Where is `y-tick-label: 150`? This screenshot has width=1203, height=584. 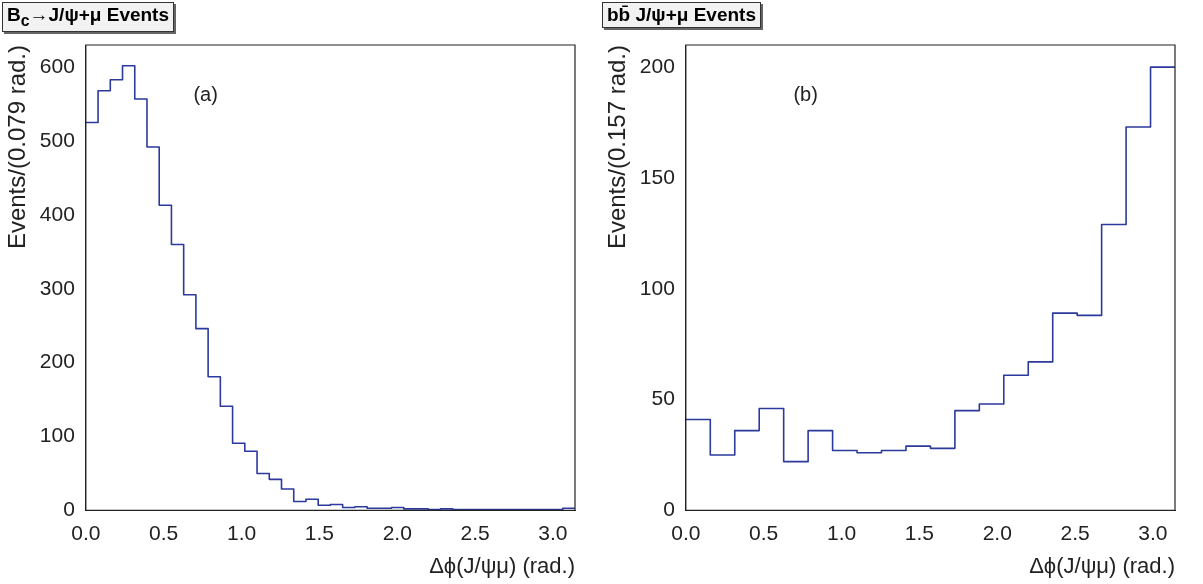
y-tick-label: 150 is located at coordinates (657, 176).